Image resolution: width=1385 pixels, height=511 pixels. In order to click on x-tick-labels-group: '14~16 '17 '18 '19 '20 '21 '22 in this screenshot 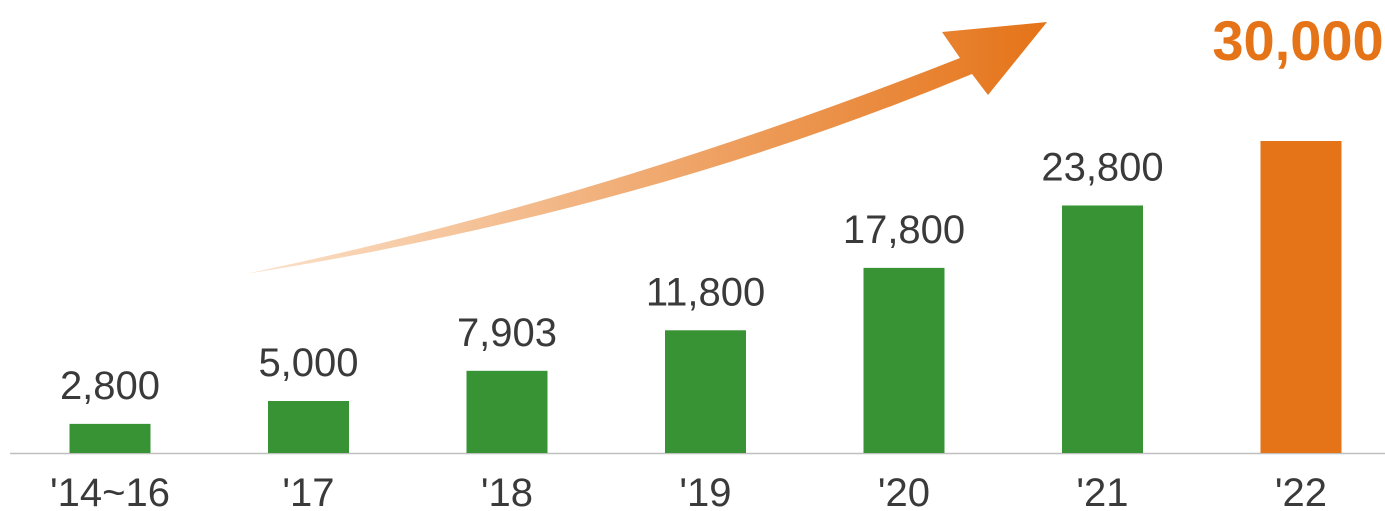, I will do `click(688, 491)`.